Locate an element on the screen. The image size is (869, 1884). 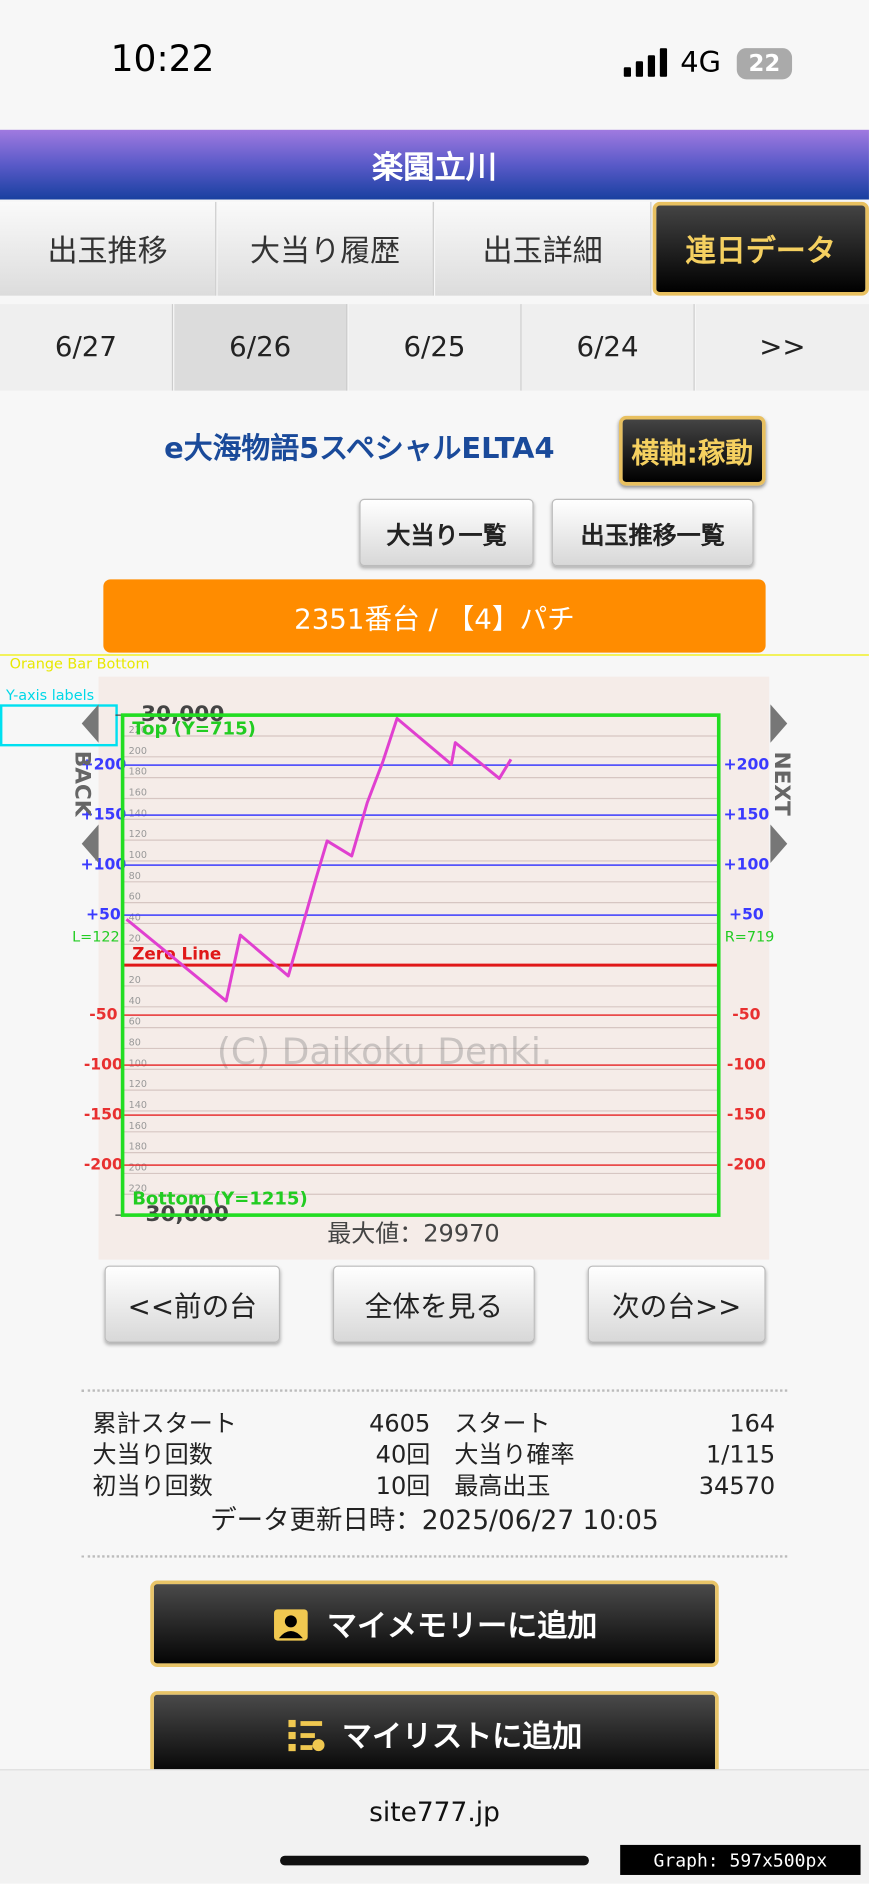
button: 大当り一覧 is located at coordinates (446, 532).